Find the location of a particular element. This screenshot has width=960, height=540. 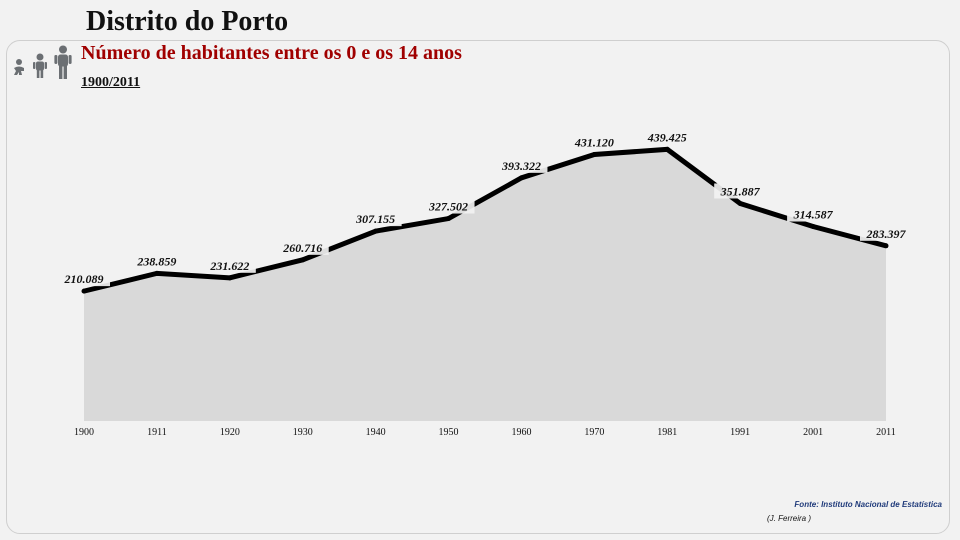

x-tick-label: 1940 is located at coordinates (376, 432).